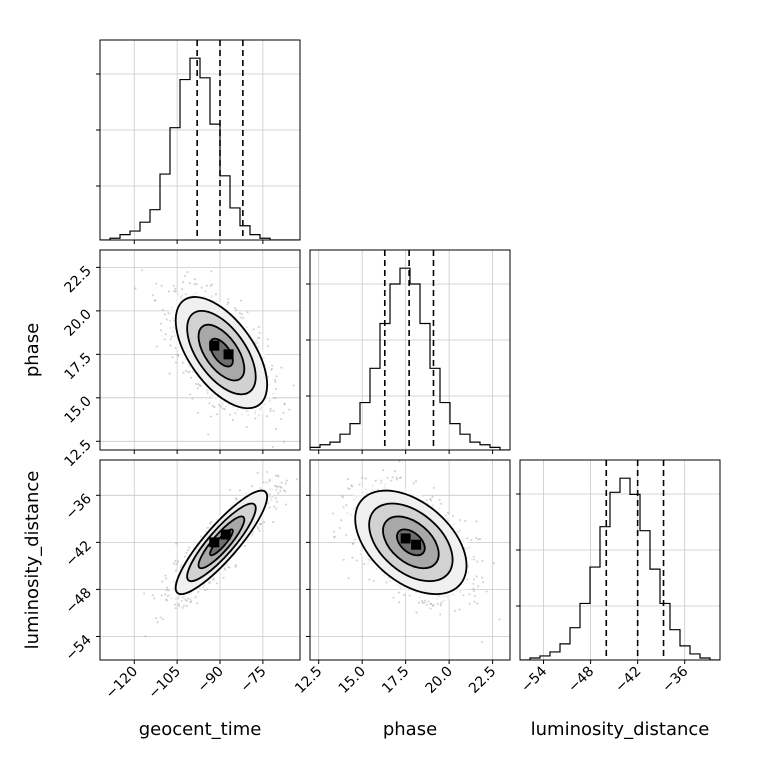  I want to click on histogram-group-geocent_time, so click(200, 140).